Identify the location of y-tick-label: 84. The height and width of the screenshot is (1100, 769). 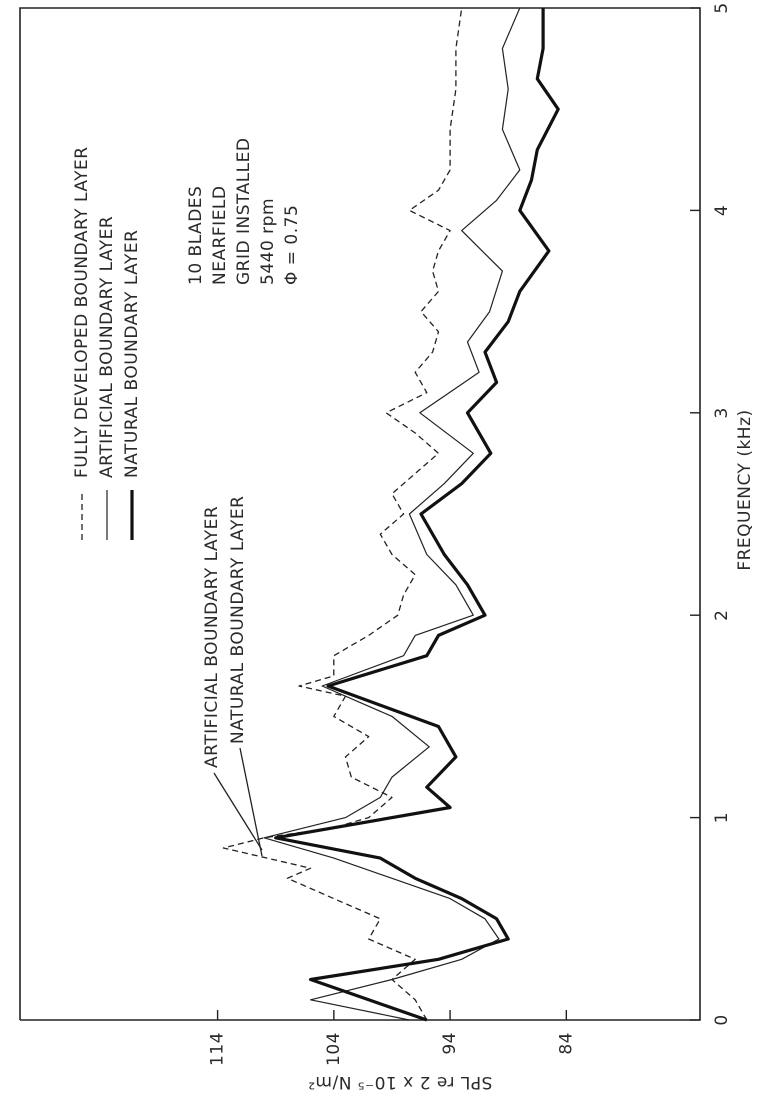
(566, 1043).